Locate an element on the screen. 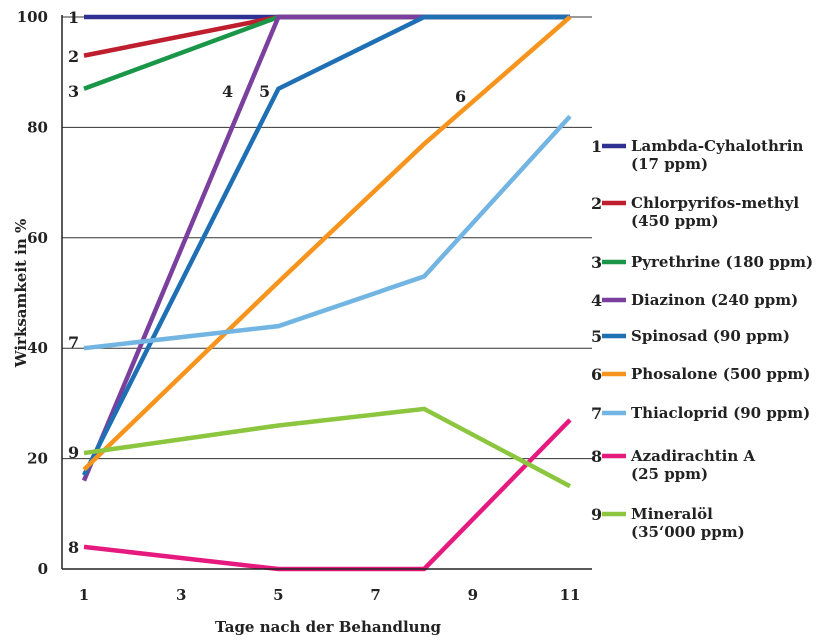 The image size is (816, 642). legend-number: 8 is located at coordinates (596, 456).